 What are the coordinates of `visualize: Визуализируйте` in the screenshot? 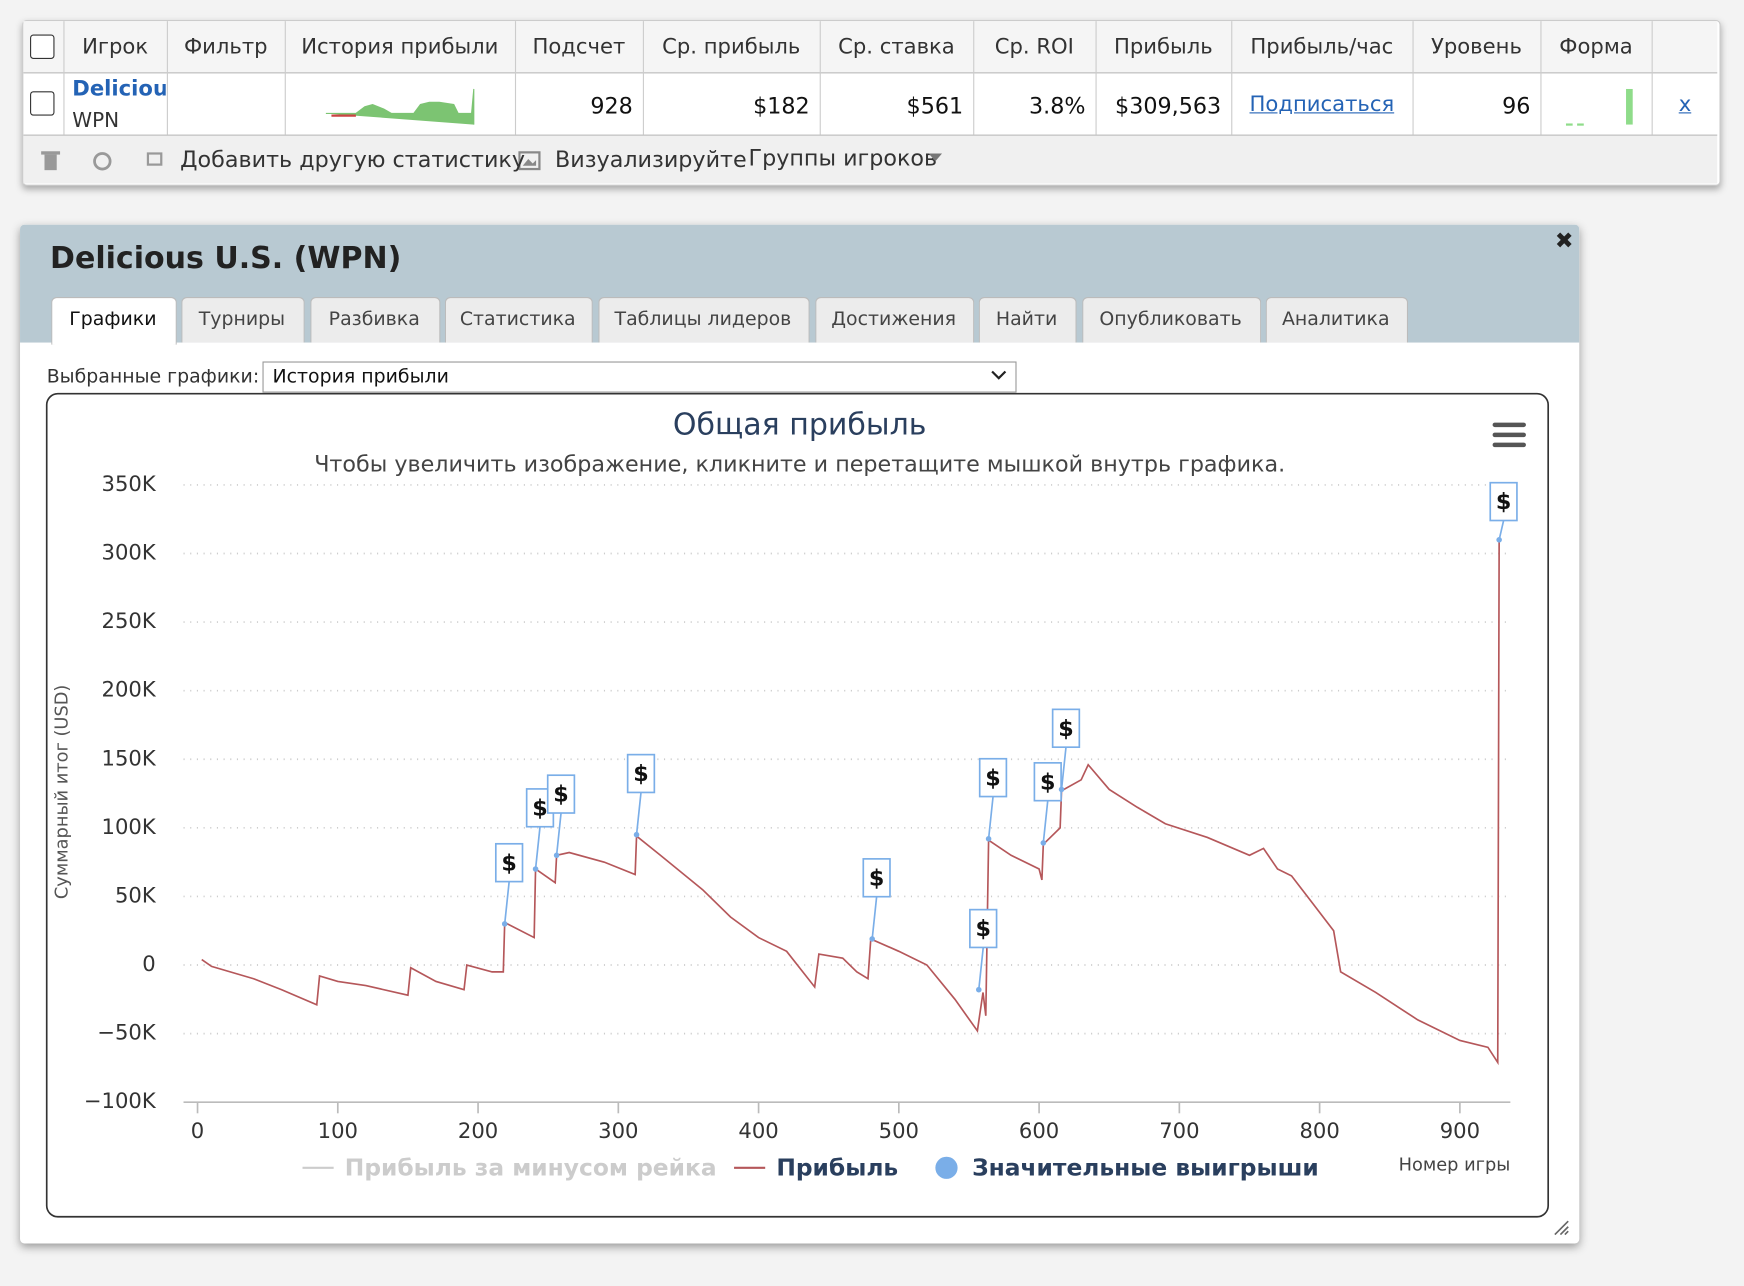 It's located at (650, 159).